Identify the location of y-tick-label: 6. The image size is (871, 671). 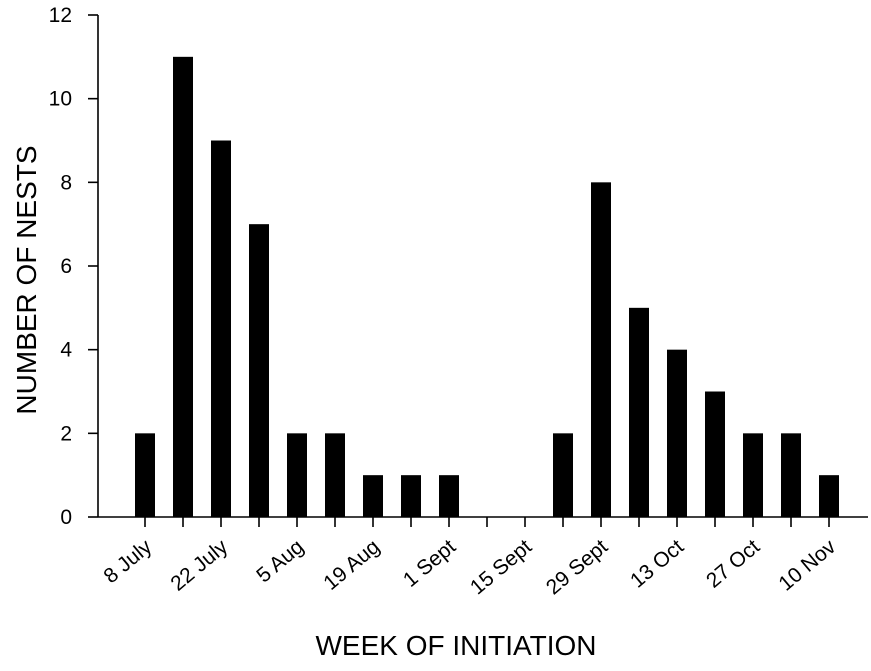
(66, 266).